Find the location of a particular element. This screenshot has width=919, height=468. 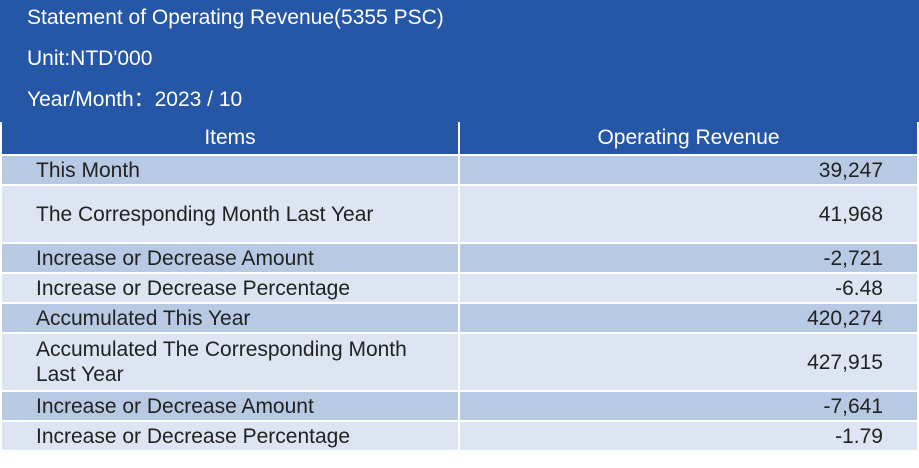

table-header-row: Items Operating Revenue is located at coordinates (459, 138).